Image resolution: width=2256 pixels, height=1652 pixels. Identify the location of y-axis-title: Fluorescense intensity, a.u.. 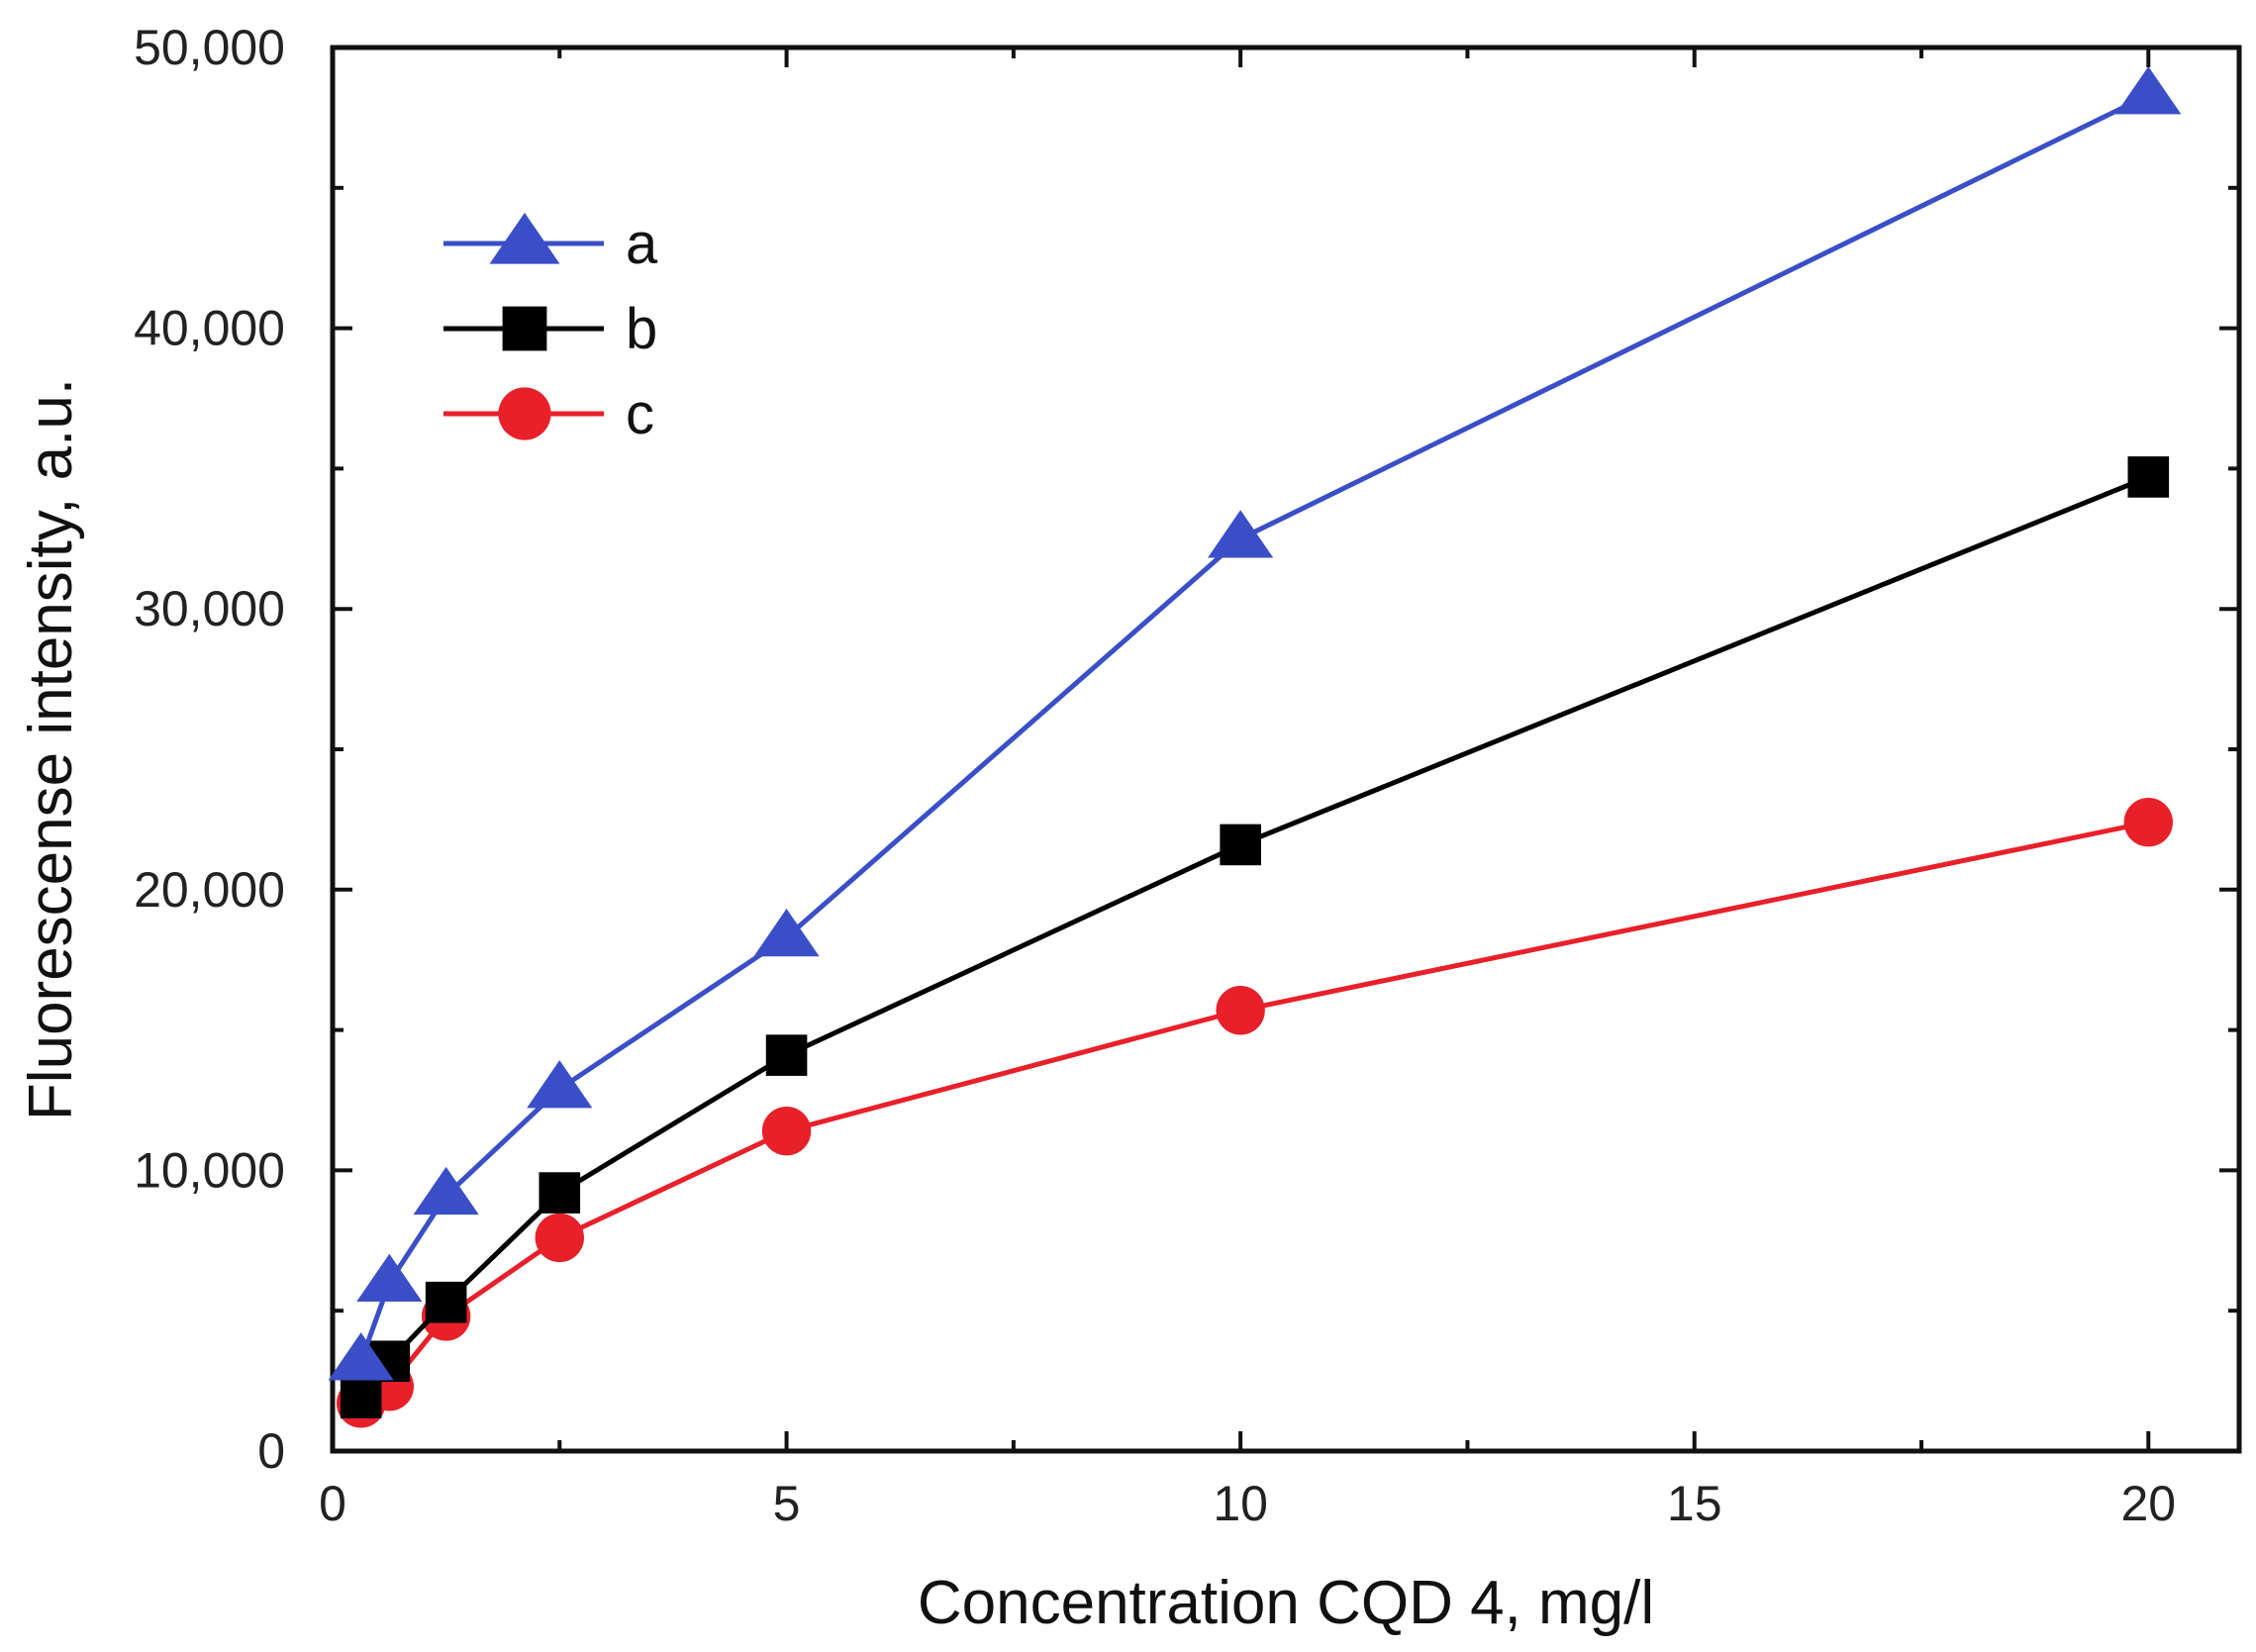
(51, 749).